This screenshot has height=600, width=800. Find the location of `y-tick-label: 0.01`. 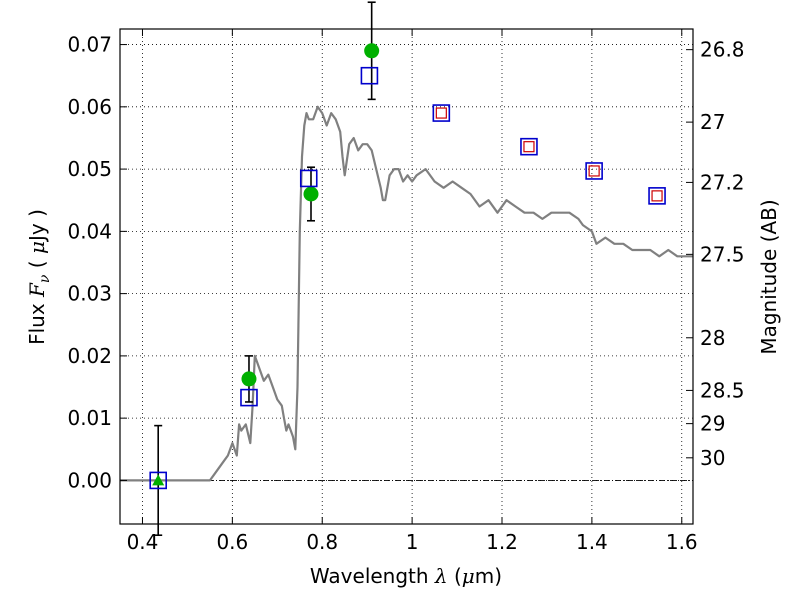

y-tick-label: 0.01 is located at coordinates (89, 418).